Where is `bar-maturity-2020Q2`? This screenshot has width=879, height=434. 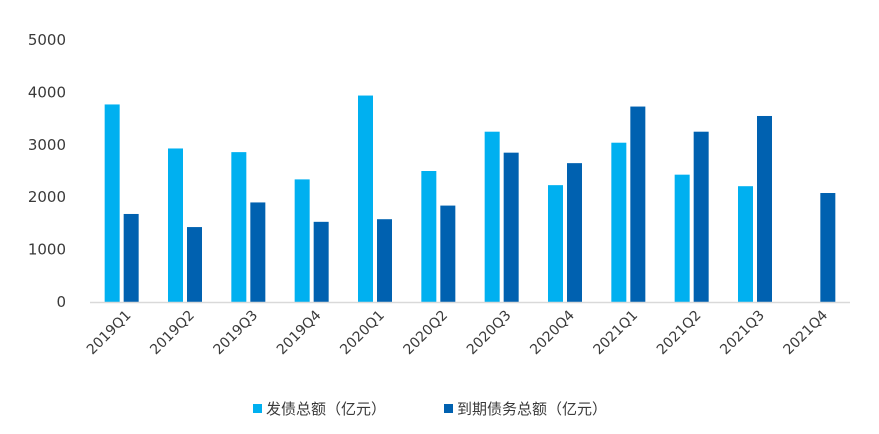
bar-maturity-2020Q2 is located at coordinates (448, 253).